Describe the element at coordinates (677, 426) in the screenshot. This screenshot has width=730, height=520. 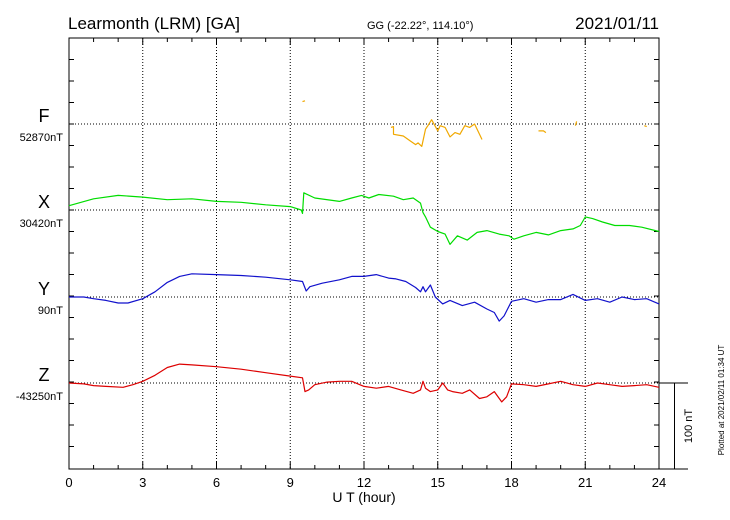
I see `scale-bar: 100 nT` at that location.